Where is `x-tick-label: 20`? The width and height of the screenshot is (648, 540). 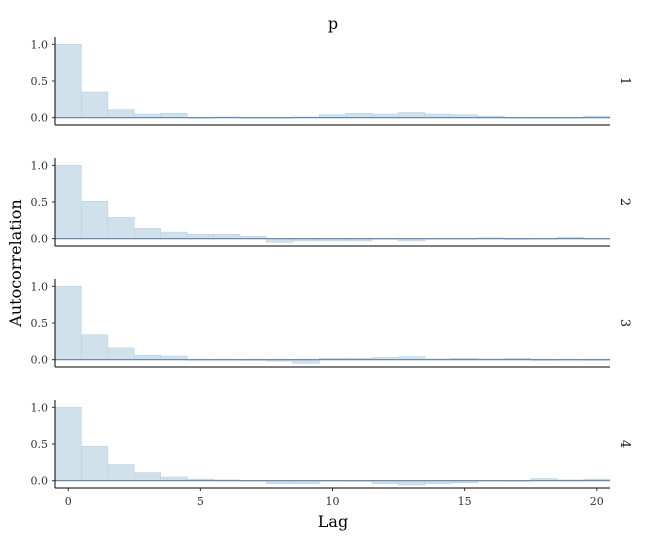 x-tick-label: 20 is located at coordinates (597, 501).